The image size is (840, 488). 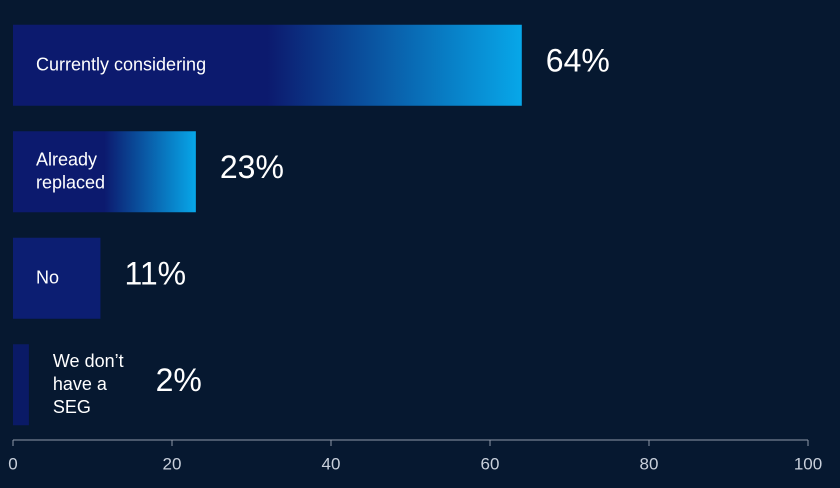 I want to click on x-tick-label: 0, so click(x=12, y=463).